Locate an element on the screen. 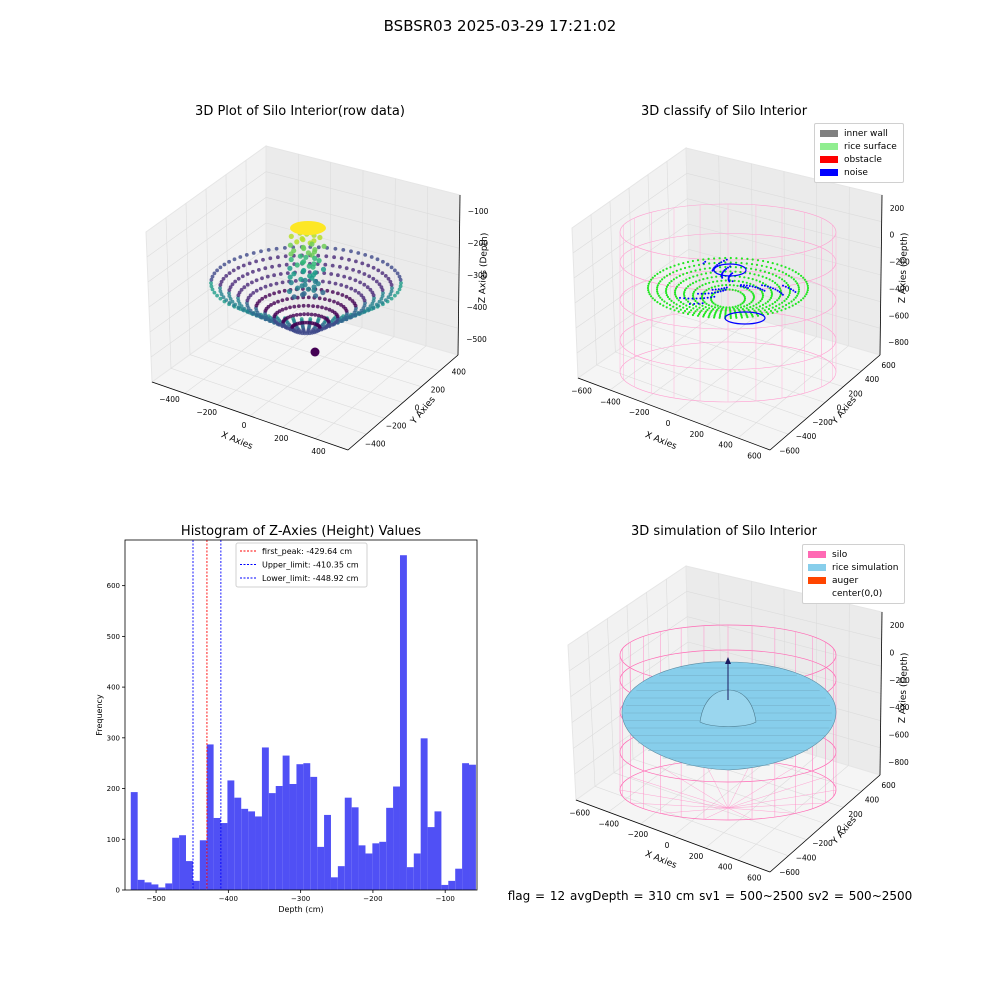  histogram-bars is located at coordinates (303, 722).